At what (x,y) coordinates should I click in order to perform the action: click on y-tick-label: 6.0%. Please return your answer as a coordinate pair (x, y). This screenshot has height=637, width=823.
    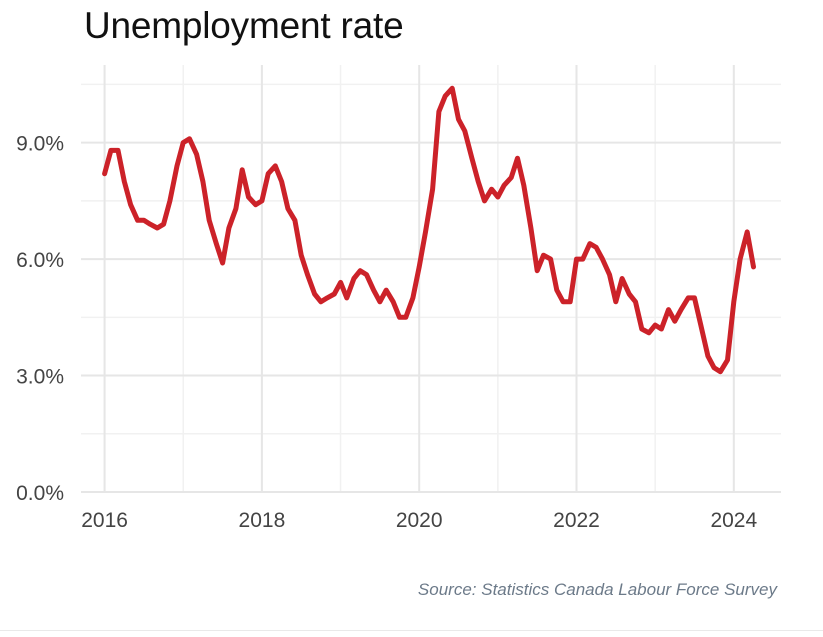
    Looking at the image, I should click on (40, 260).